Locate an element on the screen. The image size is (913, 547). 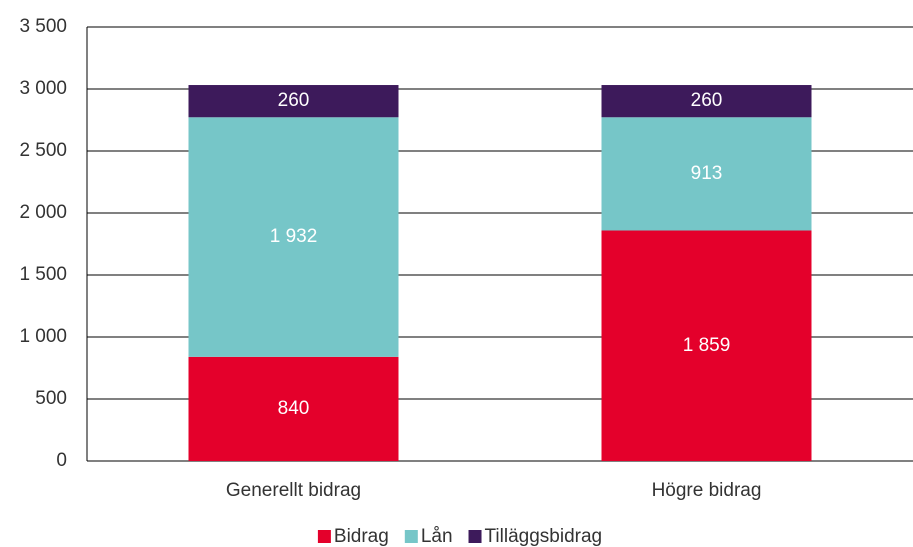
value-label: 913 is located at coordinates (707, 173).